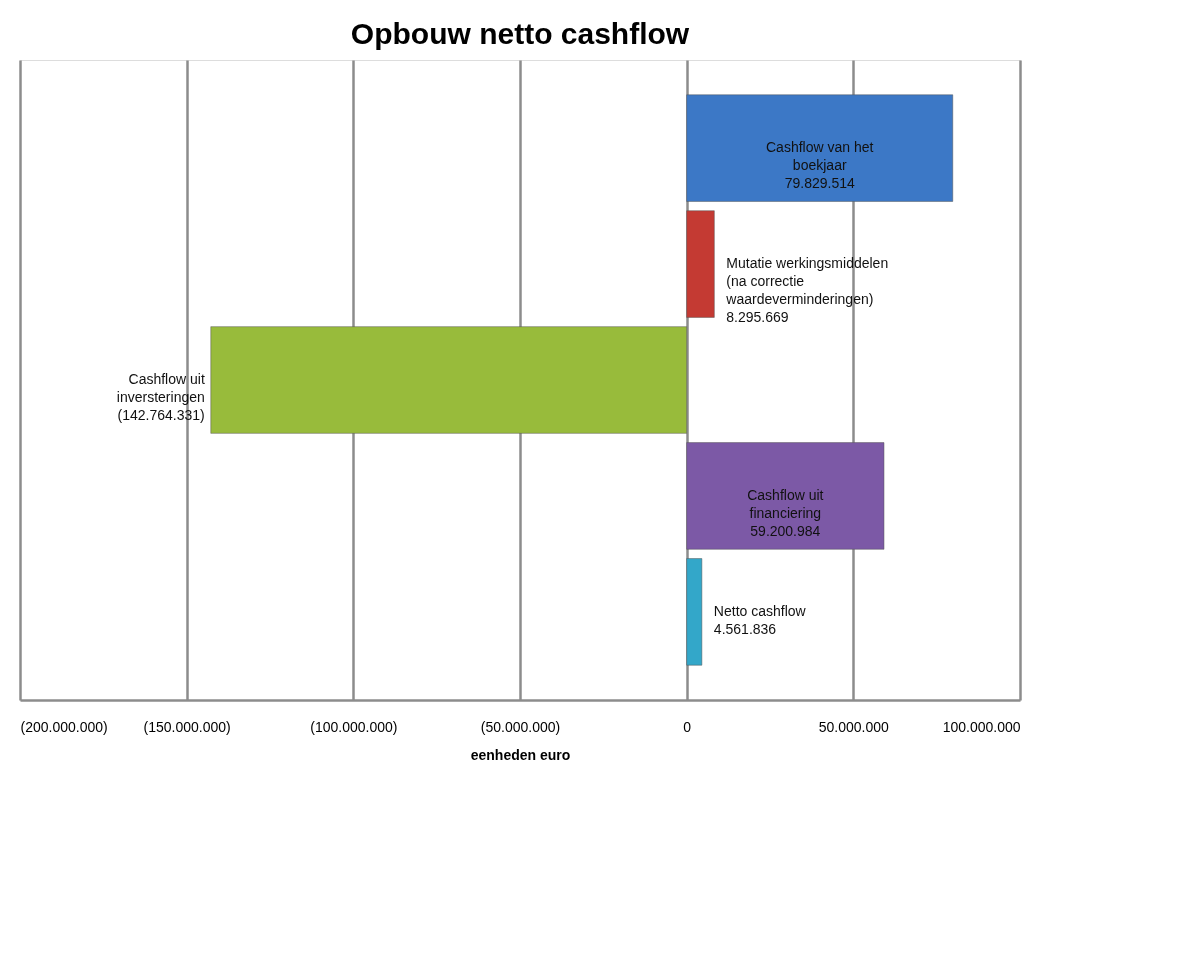 The width and height of the screenshot is (1198, 955). I want to click on y-tick-label: Cashflow uit financiering, so click(785, 503).